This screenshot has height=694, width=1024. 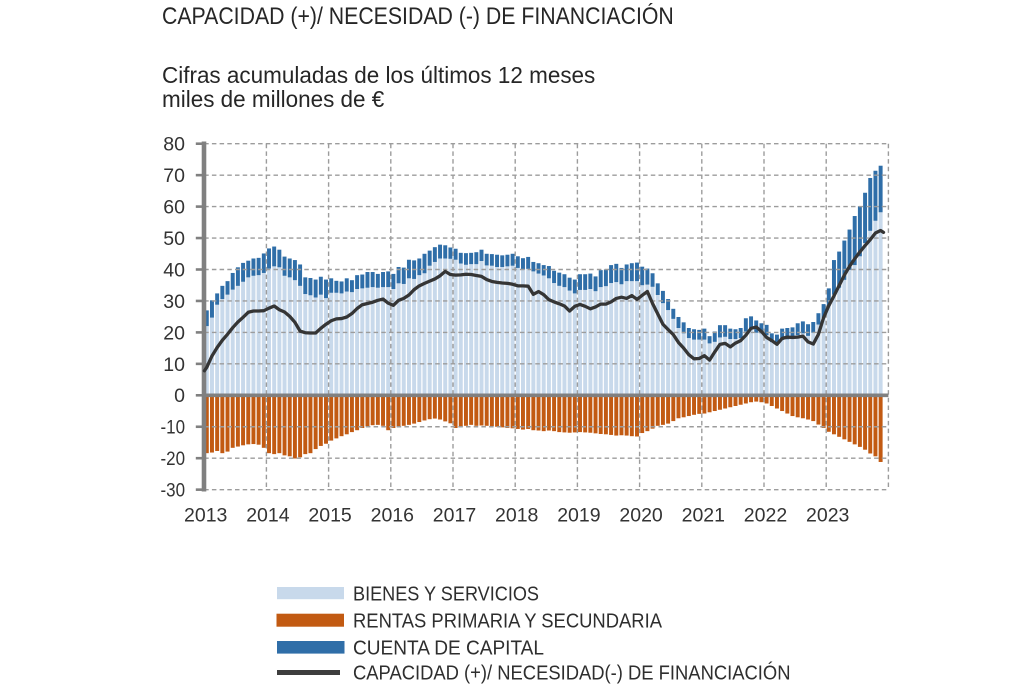 What do you see at coordinates (174, 208) in the screenshot?
I see `svg-text: 60` at bounding box center [174, 208].